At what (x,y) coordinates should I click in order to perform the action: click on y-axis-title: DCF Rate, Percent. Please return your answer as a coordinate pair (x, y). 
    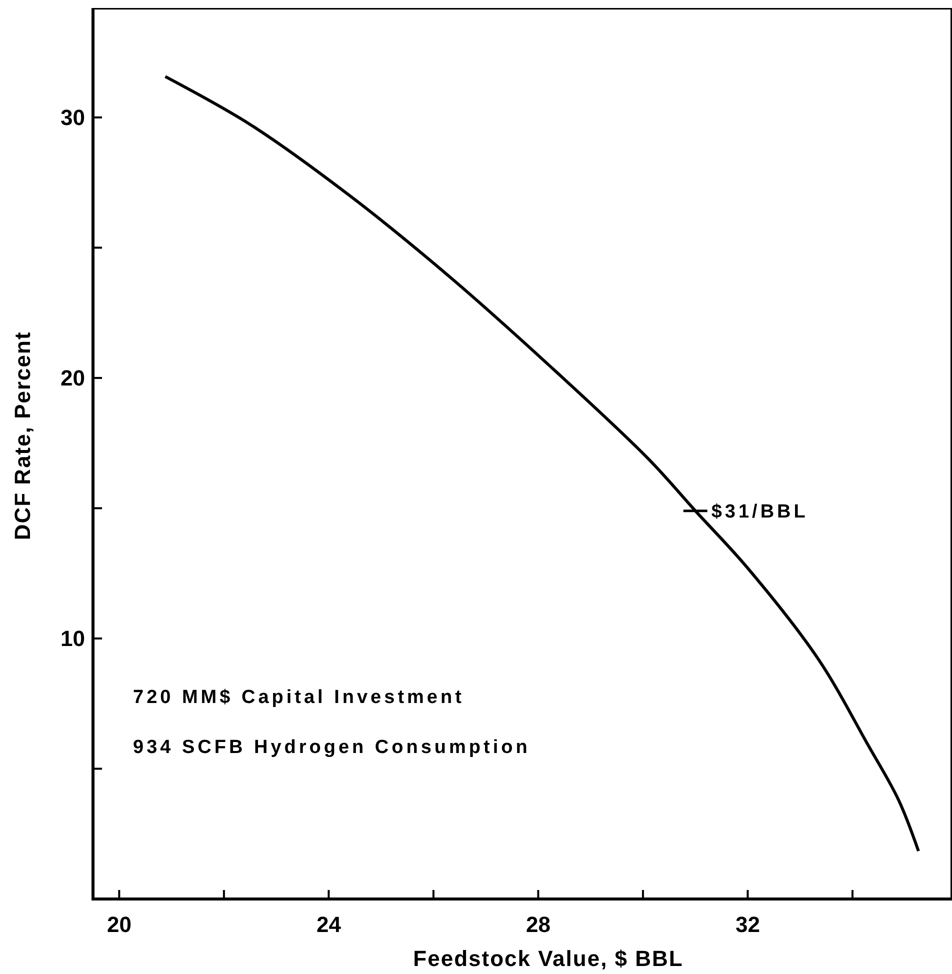
    Looking at the image, I should click on (22, 435).